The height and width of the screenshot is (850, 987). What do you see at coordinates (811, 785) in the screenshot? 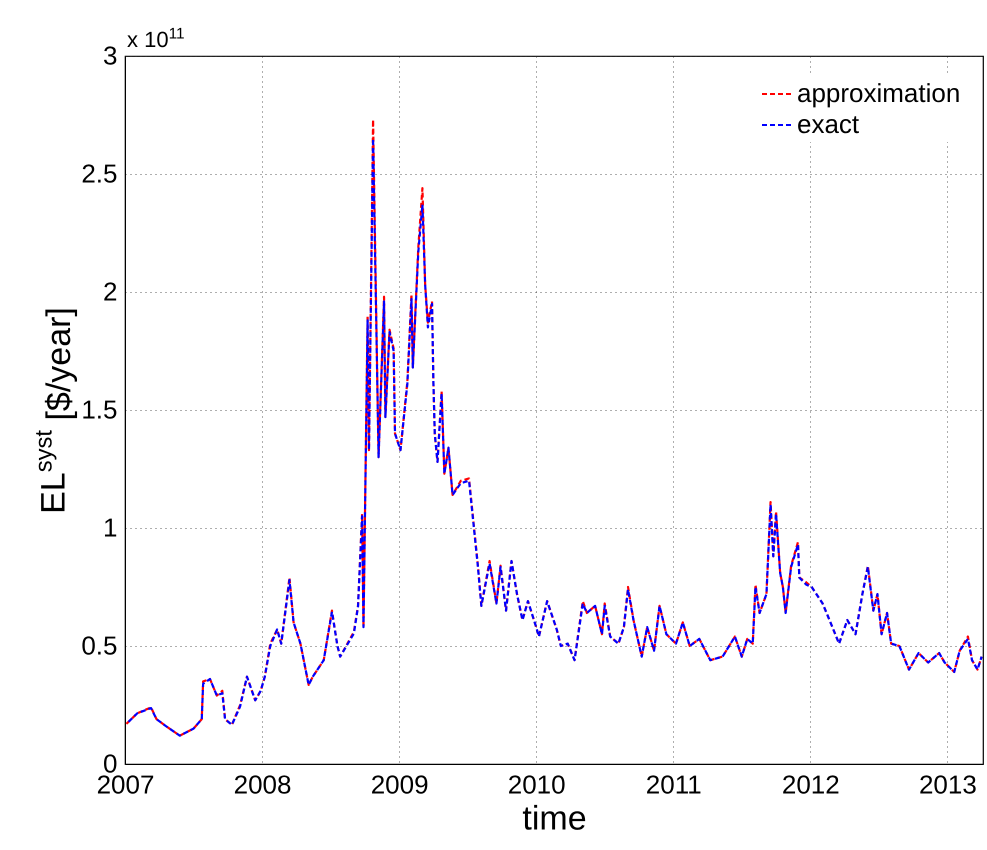
I see `x-tick-label: 2012` at bounding box center [811, 785].